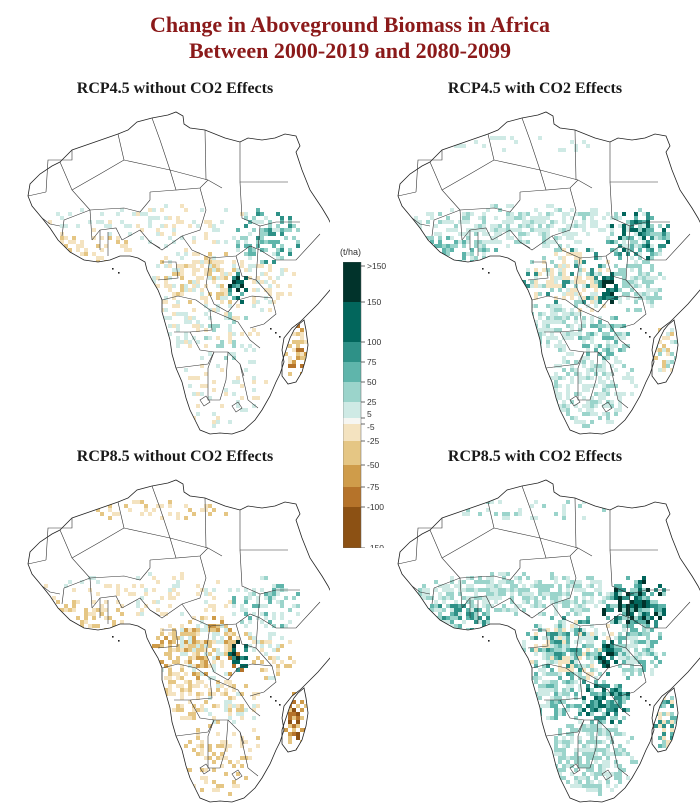 This screenshot has height=808, width=700. What do you see at coordinates (352, 392) in the screenshot?
I see `legend-swatch` at bounding box center [352, 392].